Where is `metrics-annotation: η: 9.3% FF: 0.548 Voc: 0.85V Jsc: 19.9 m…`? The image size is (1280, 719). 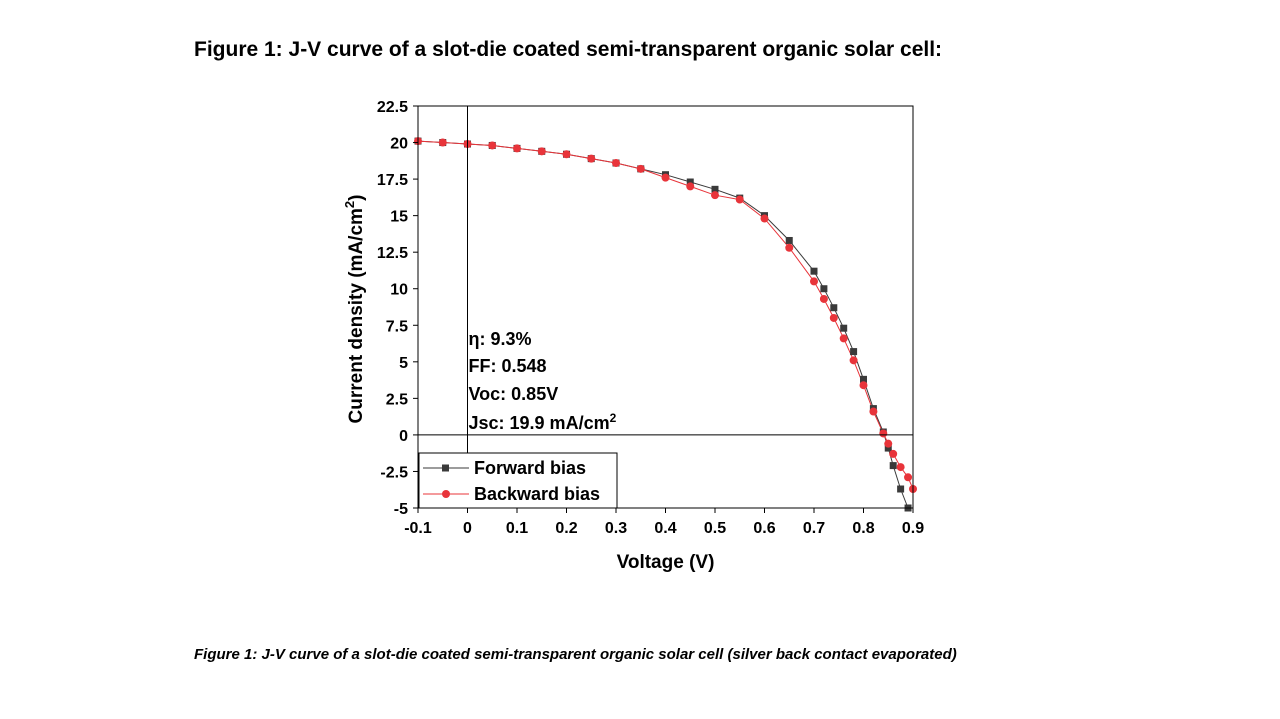
metrics-annotation: η: 9.3% FF: 0.548 Voc: 0.85V Jsc: 19.9 m… is located at coordinates (543, 381).